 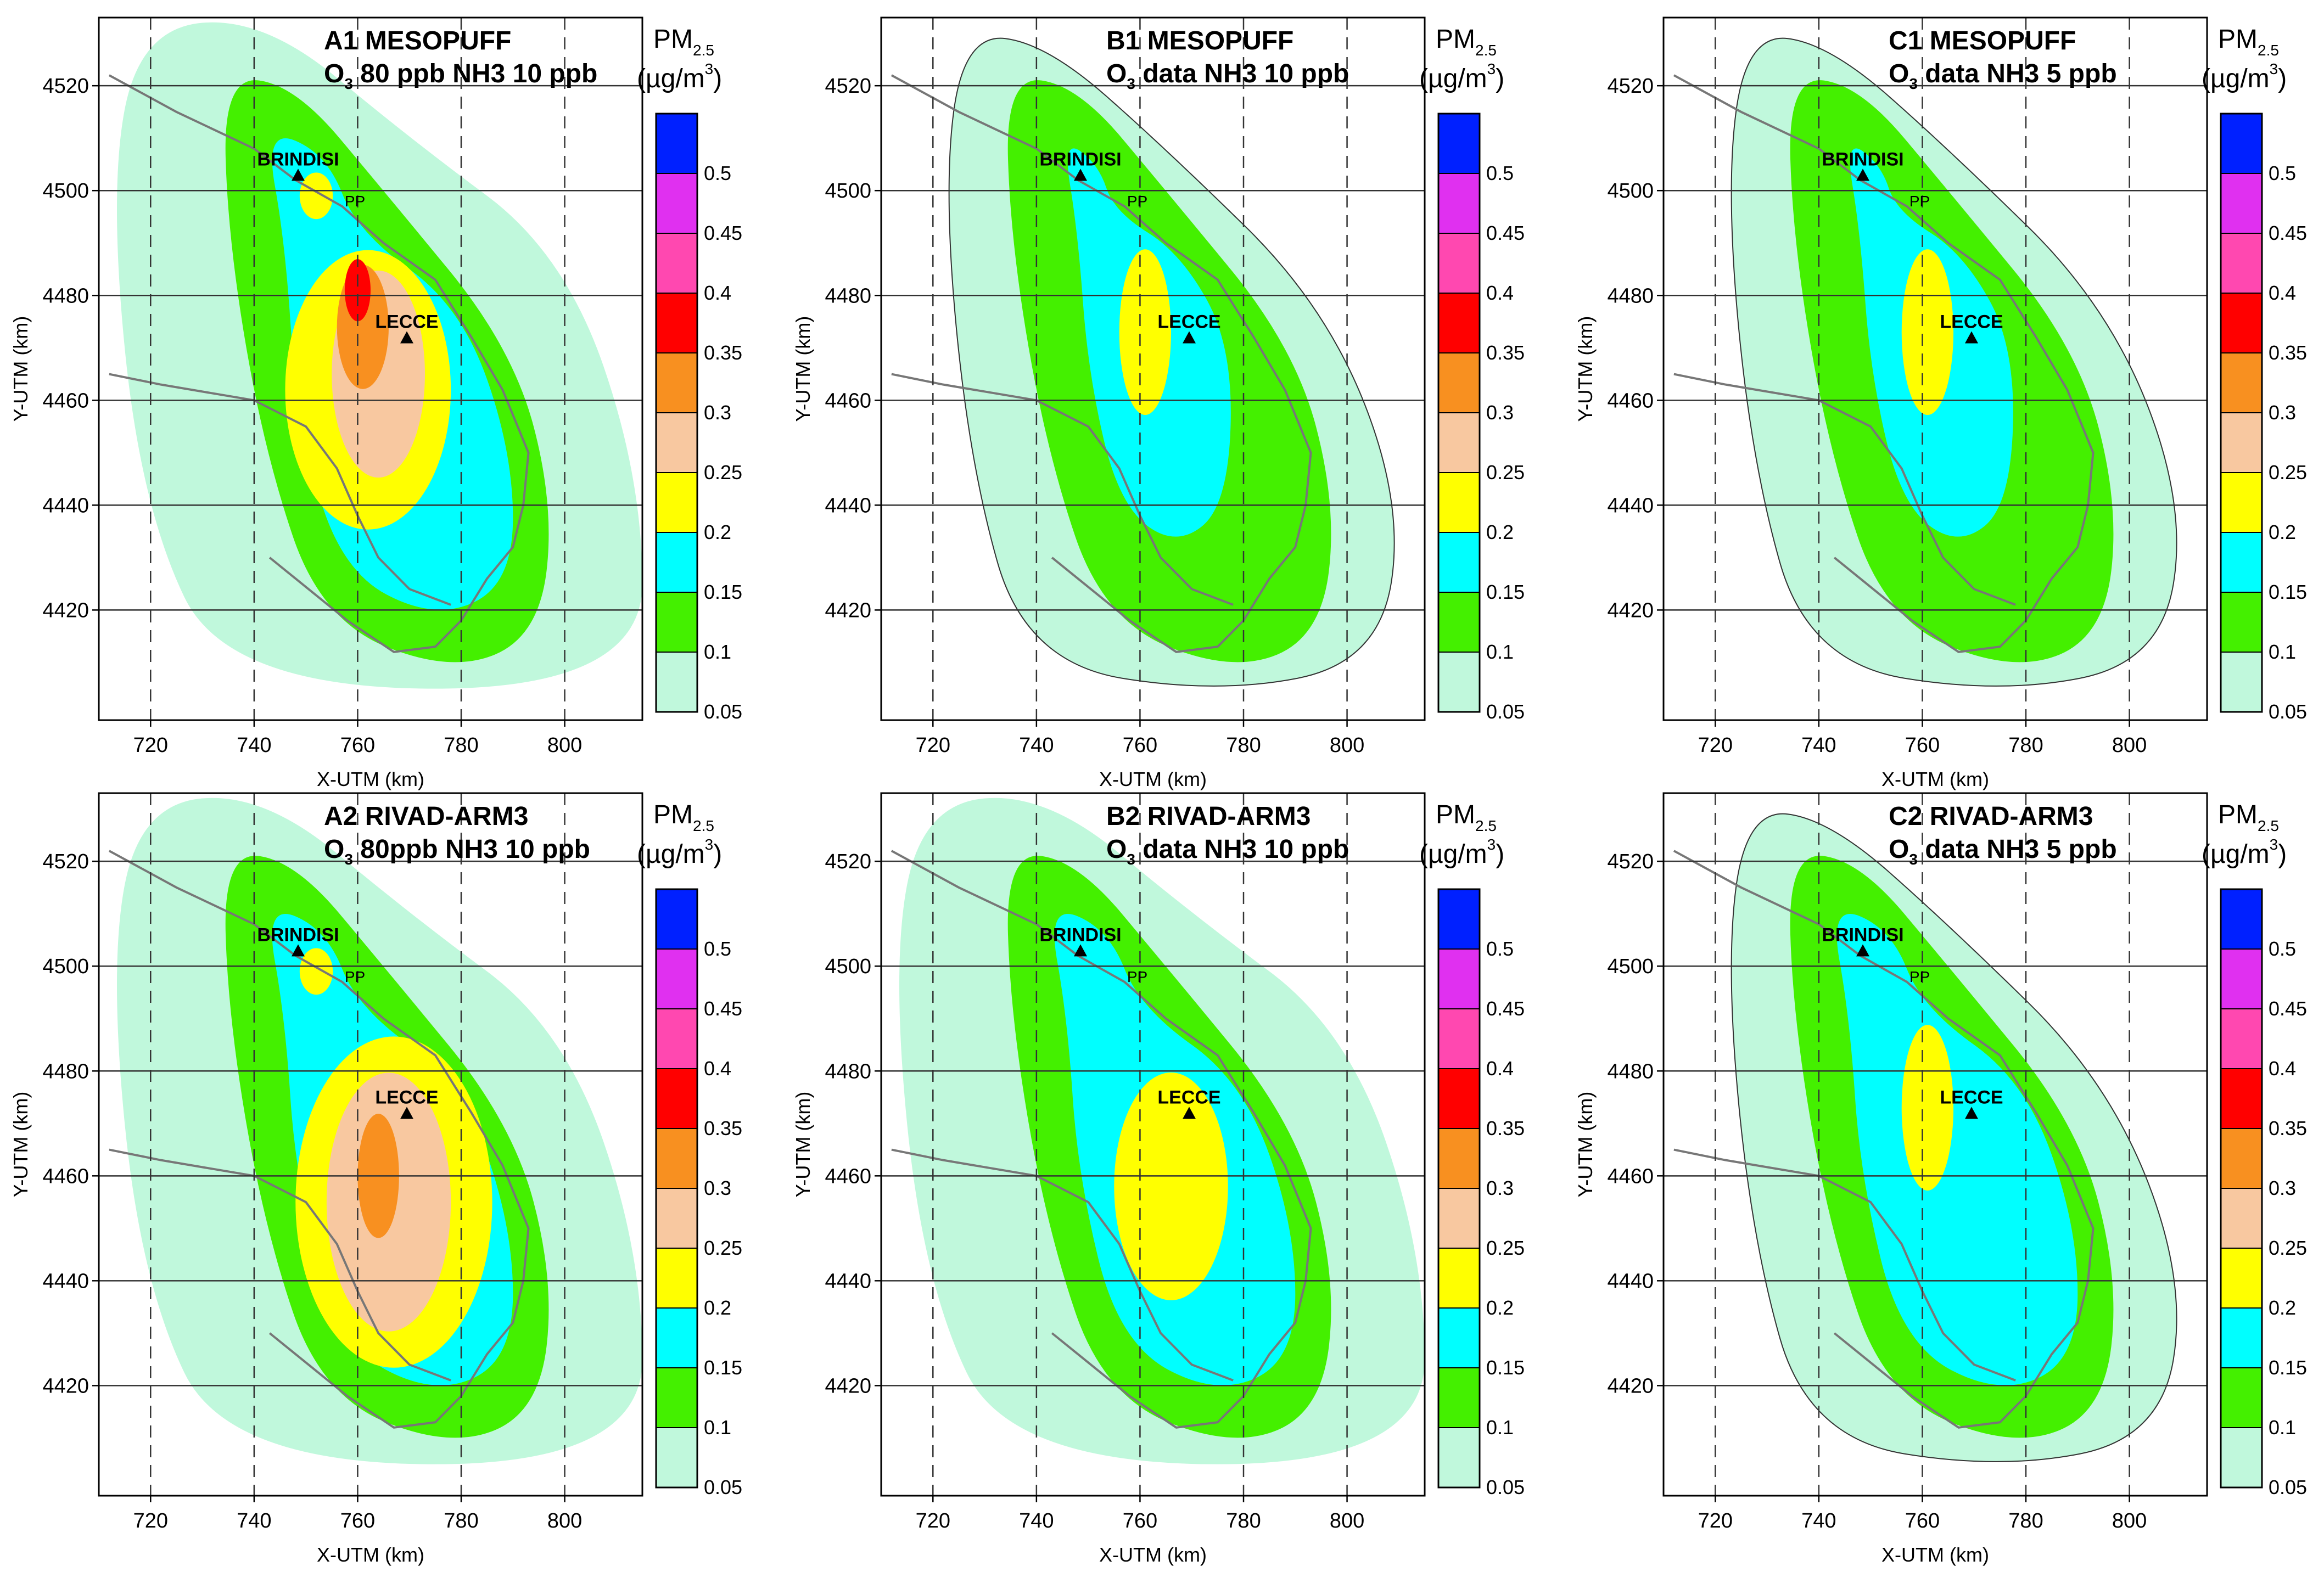 What do you see at coordinates (718, 1427) in the screenshot?
I see `colorbar-label: 0.1` at bounding box center [718, 1427].